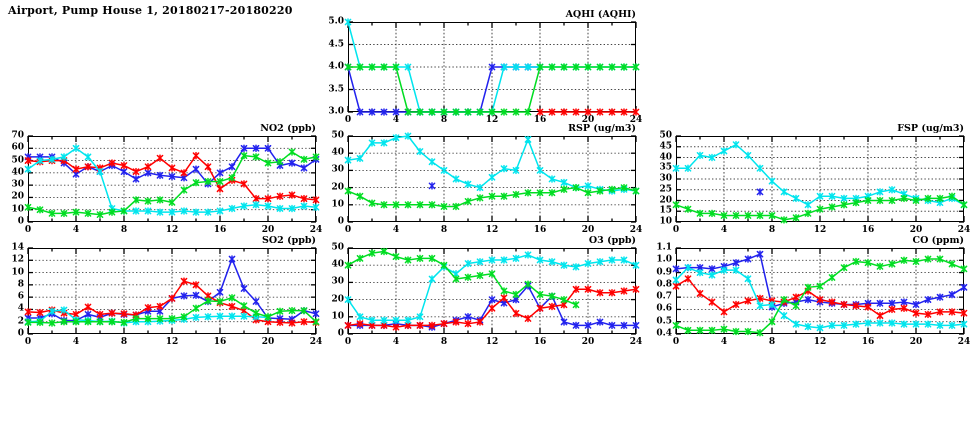 This screenshot has height=447, width=975. What do you see at coordinates (336, 89) in the screenshot?
I see `y-tick-label: 3.5` at bounding box center [336, 89].